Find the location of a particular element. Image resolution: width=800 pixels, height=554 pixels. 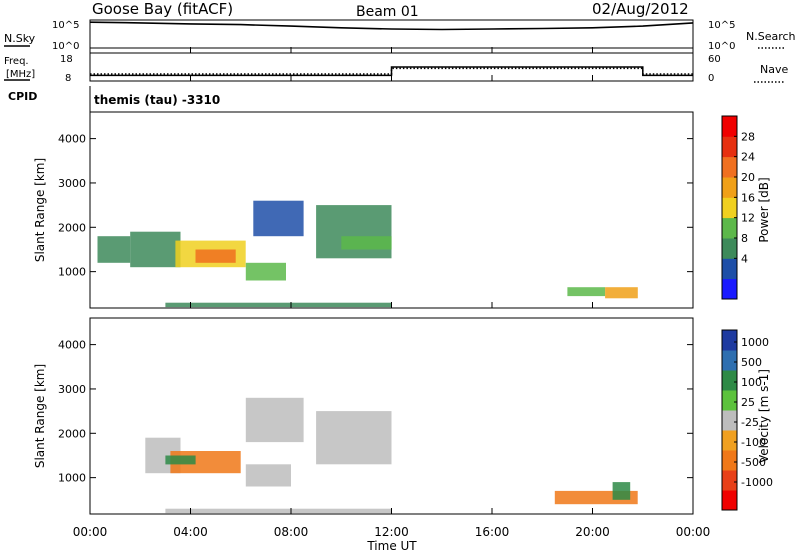

power-y-label: Slant Range [km] is located at coordinates (40, 210).